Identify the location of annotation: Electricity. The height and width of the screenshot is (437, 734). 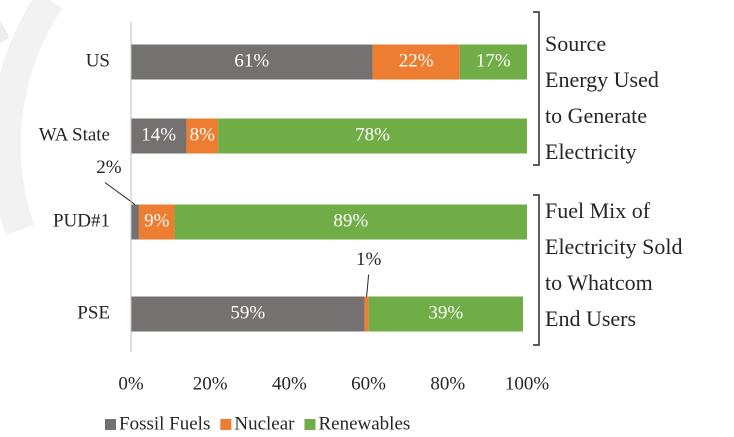
(591, 151).